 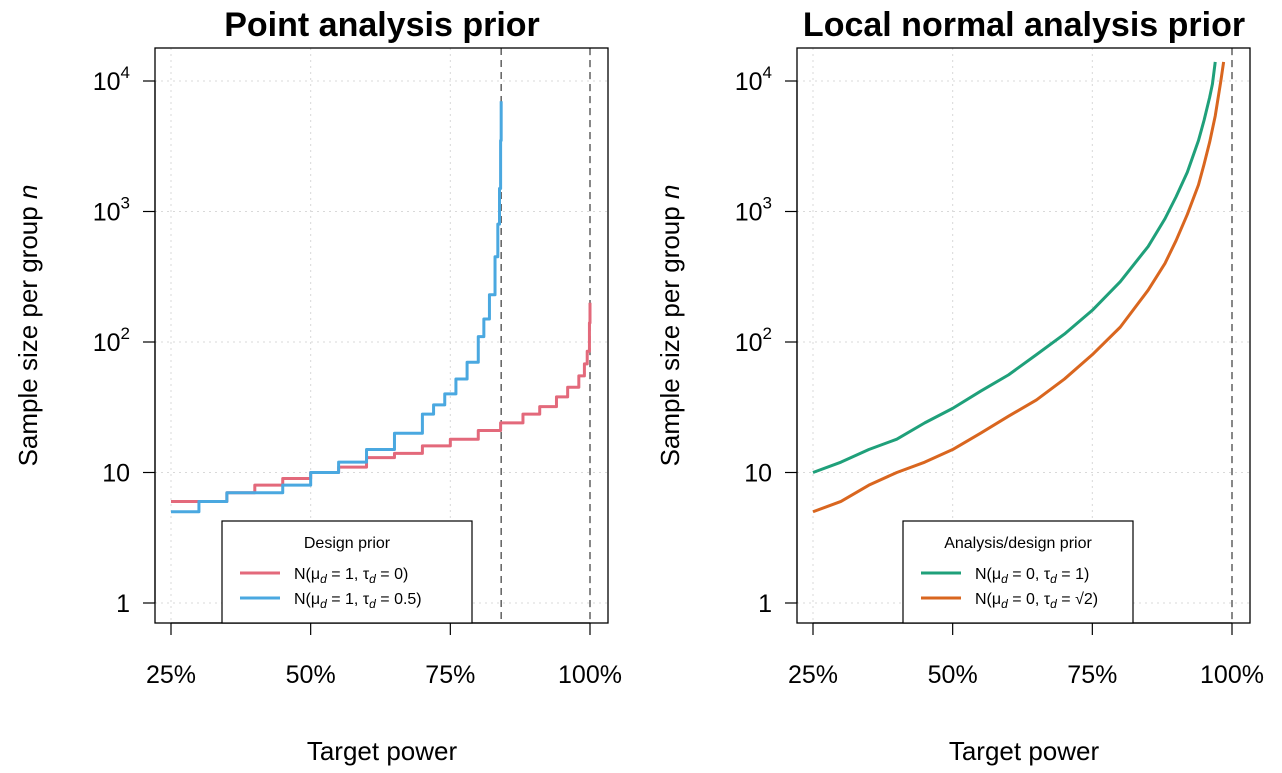 What do you see at coordinates (1018, 543) in the screenshot?
I see `legend-title: Analysis/design prior` at bounding box center [1018, 543].